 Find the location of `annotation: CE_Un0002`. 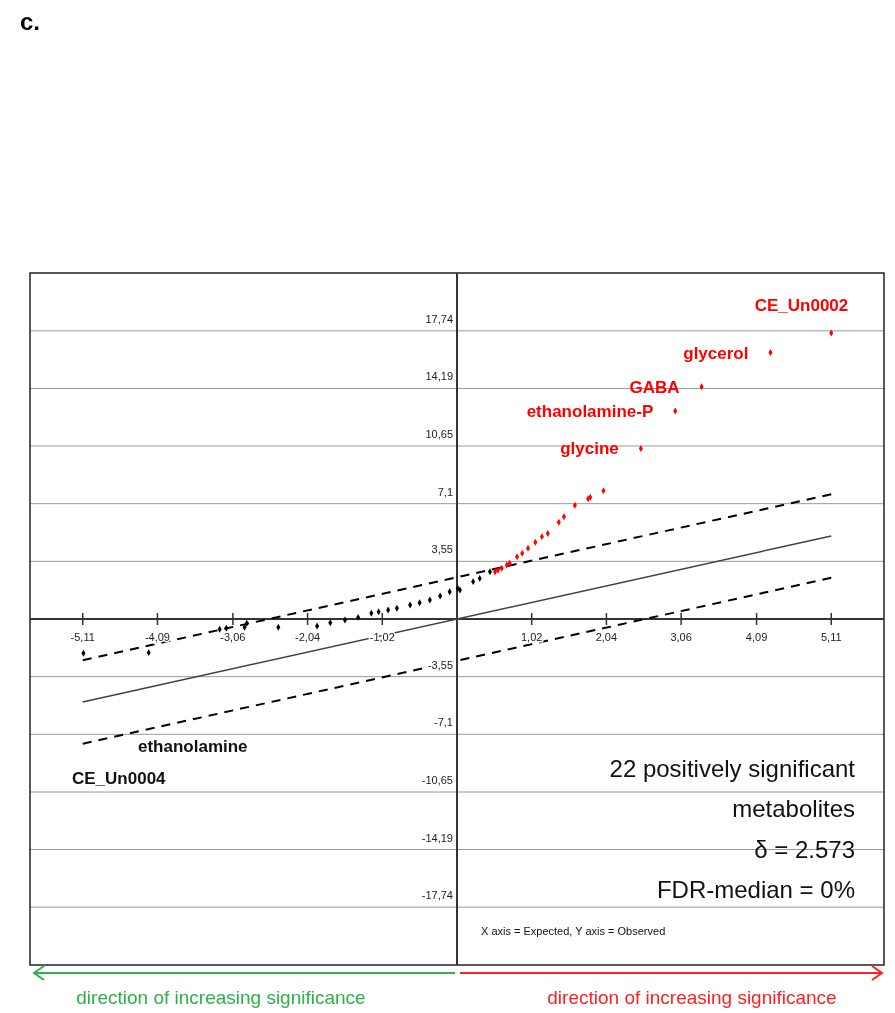

annotation: CE_Un0002 is located at coordinates (801, 306).